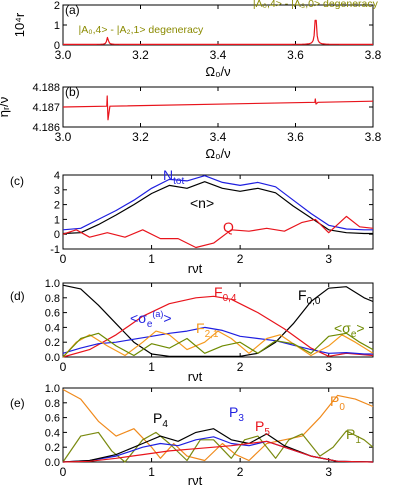  I want to click on series-label: P3, so click(236, 414).